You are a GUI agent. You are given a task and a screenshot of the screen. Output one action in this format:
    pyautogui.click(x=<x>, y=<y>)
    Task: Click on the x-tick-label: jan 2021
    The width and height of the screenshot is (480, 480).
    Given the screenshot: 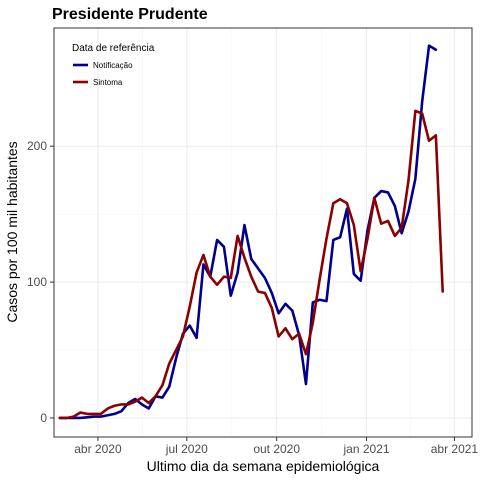 What is the action you would take?
    pyautogui.click(x=365, y=449)
    